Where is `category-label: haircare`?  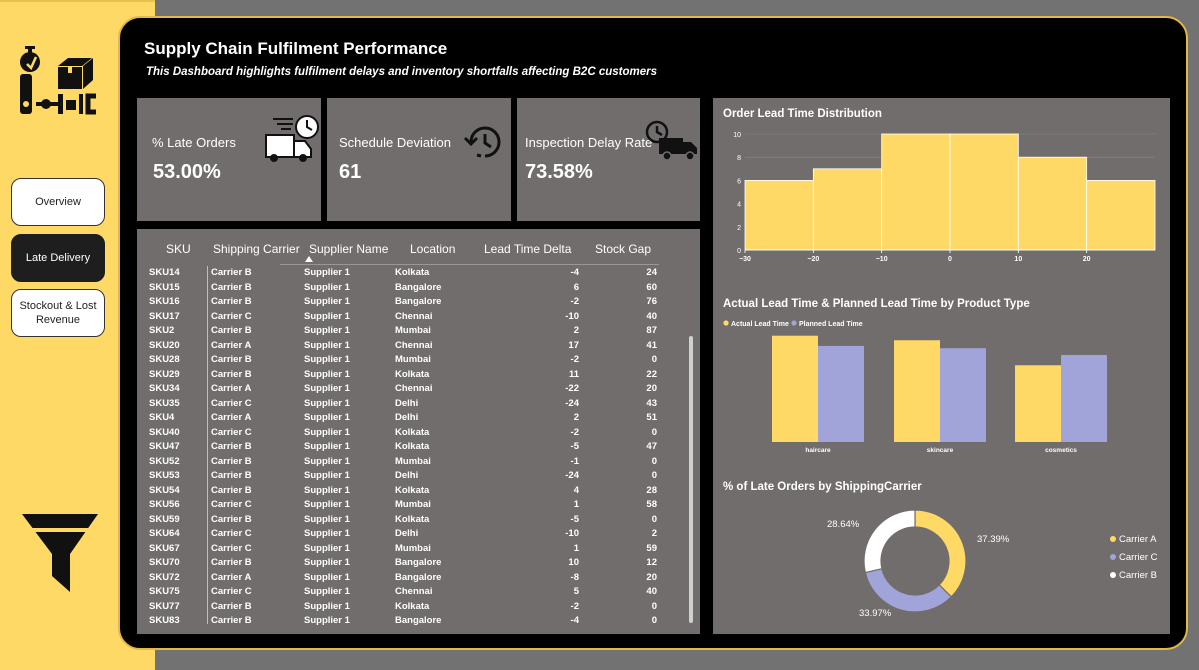 category-label: haircare is located at coordinates (818, 450).